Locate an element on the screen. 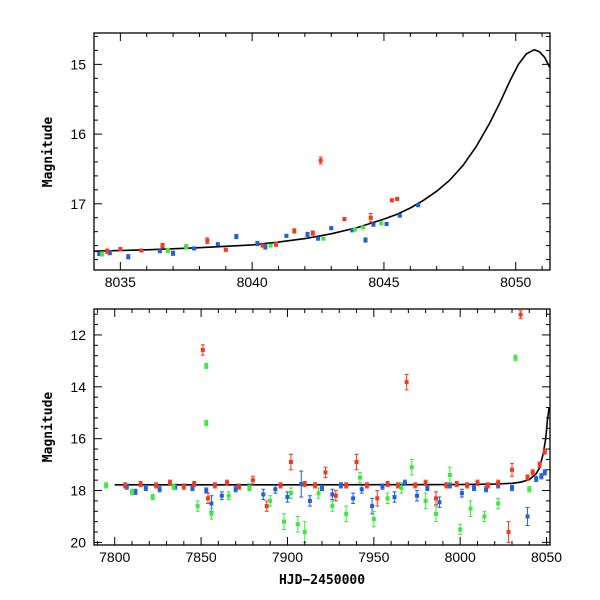  x-tick-label: 7950 is located at coordinates (373, 557).